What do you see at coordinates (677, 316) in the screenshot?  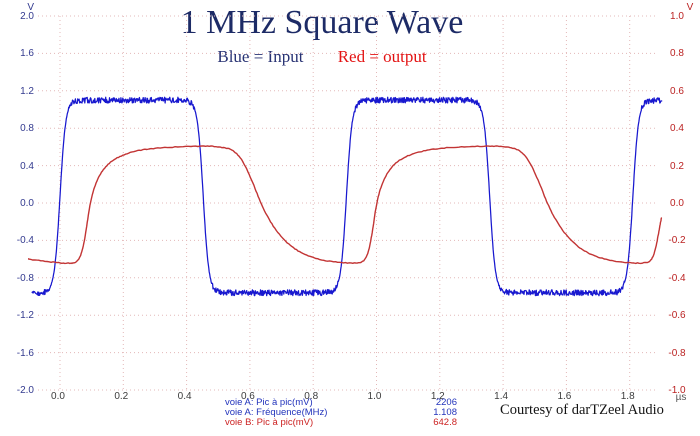 I see `y-right-tick-label: -0.6` at bounding box center [677, 316].